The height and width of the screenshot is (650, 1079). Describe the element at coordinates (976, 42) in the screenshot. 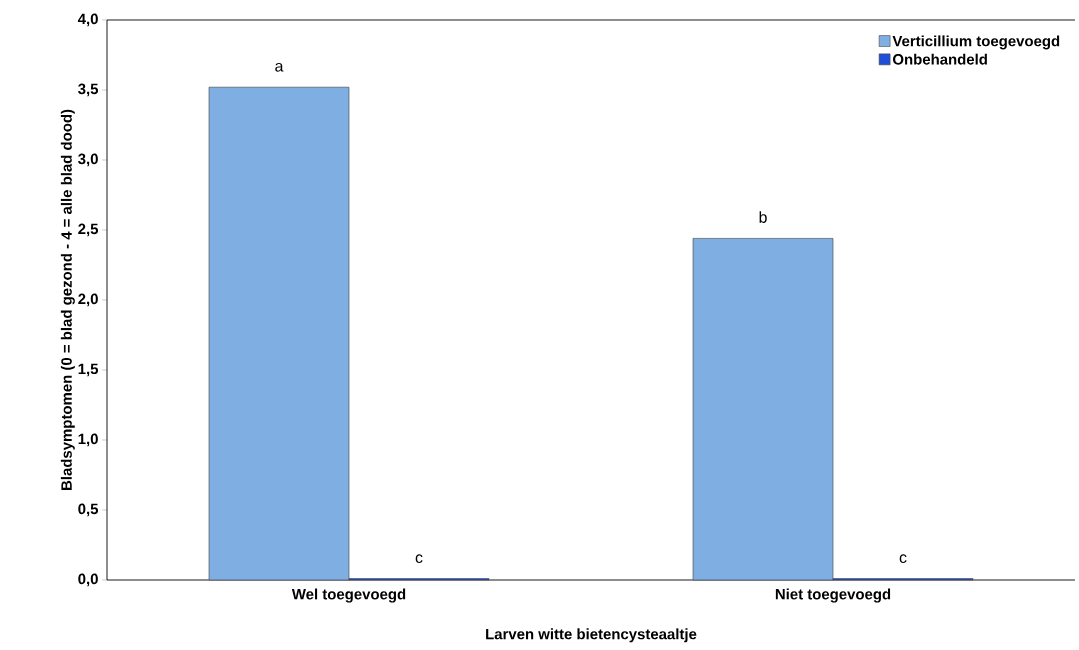

I see `legend-label: Verticillium toegevoegd` at that location.